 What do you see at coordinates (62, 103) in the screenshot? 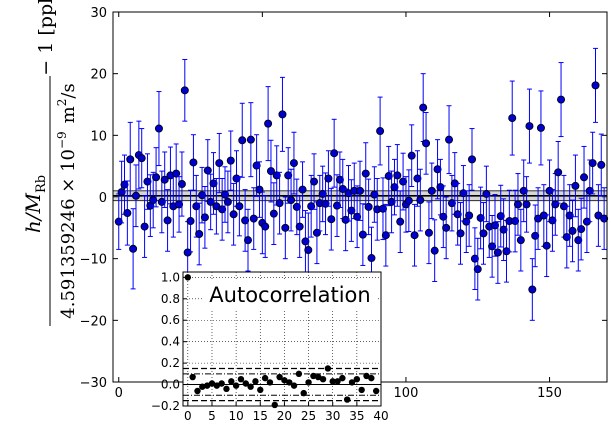
I see `ylabel-denominator-unit-exp: 2` at bounding box center [62, 103].